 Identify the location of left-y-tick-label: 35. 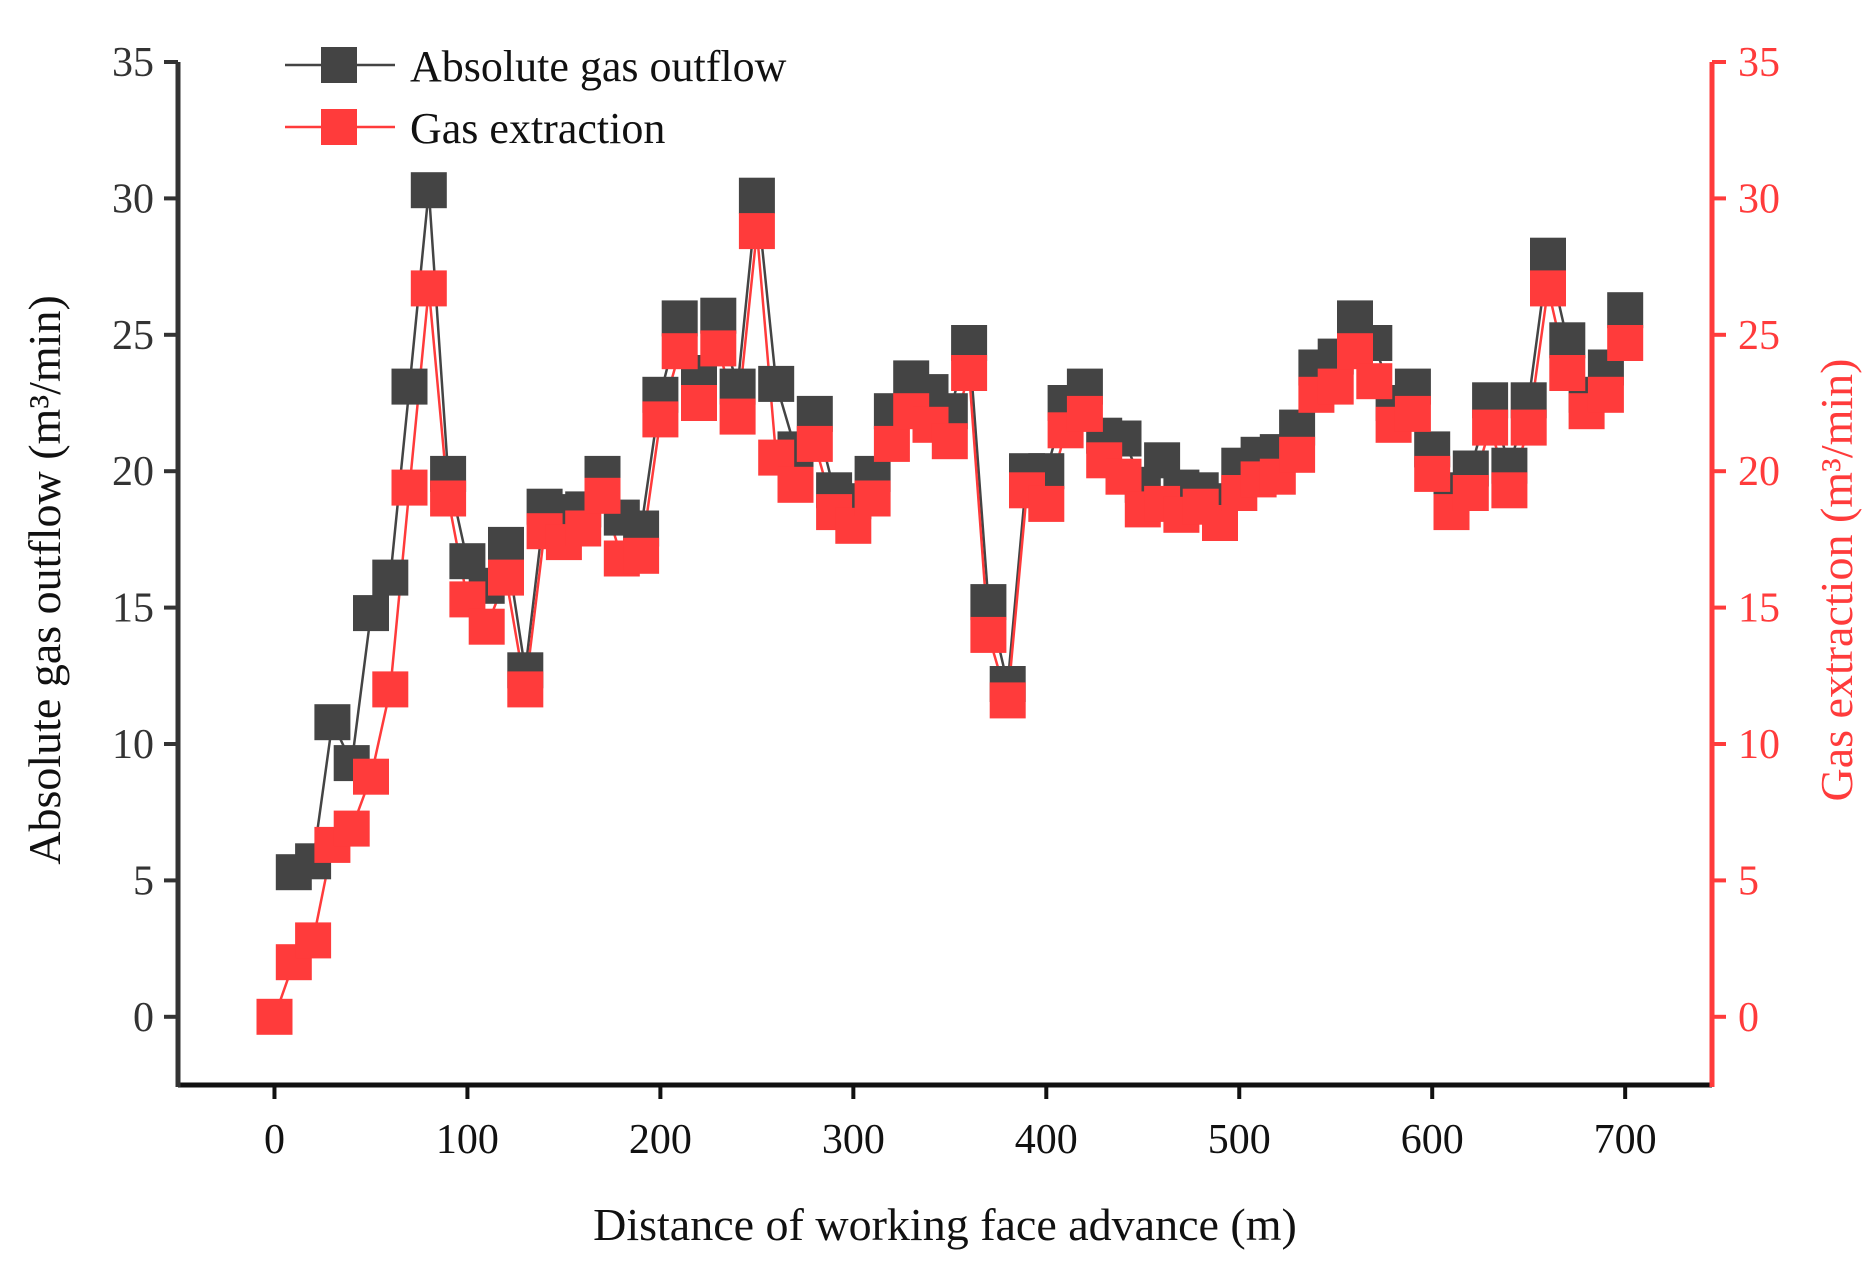
(133, 63).